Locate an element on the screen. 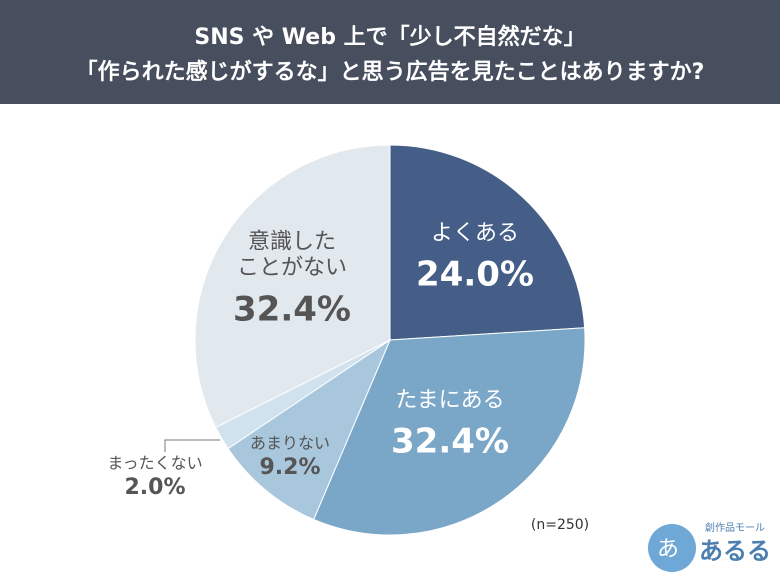 The height and width of the screenshot is (585, 780). chart-title: 「作られた感じがするな」と思う広告を見たことはありますか? is located at coordinates (390, 72).